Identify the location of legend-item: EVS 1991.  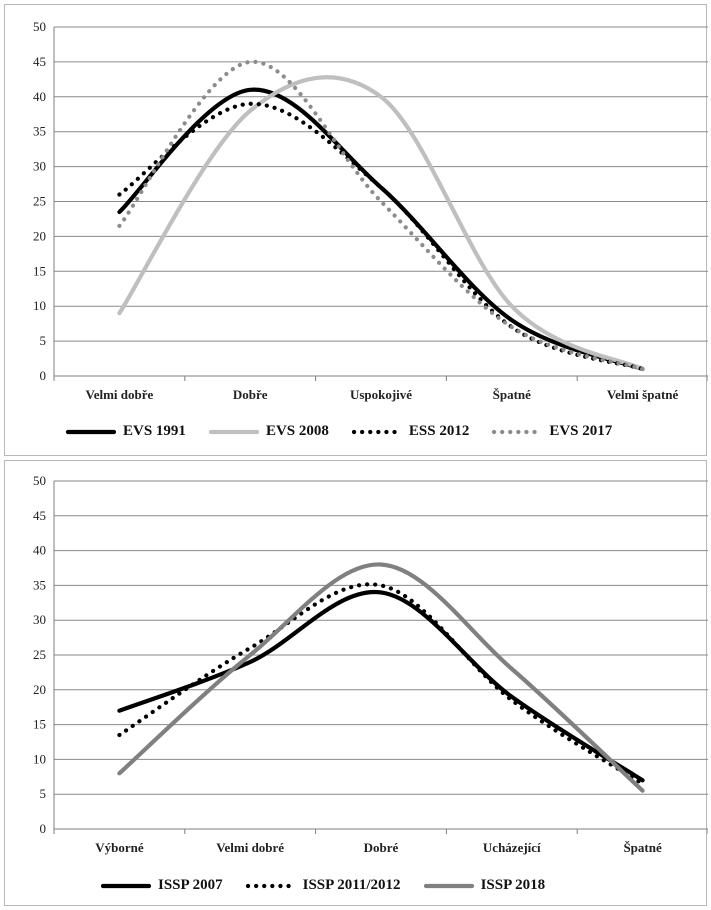
(125, 431).